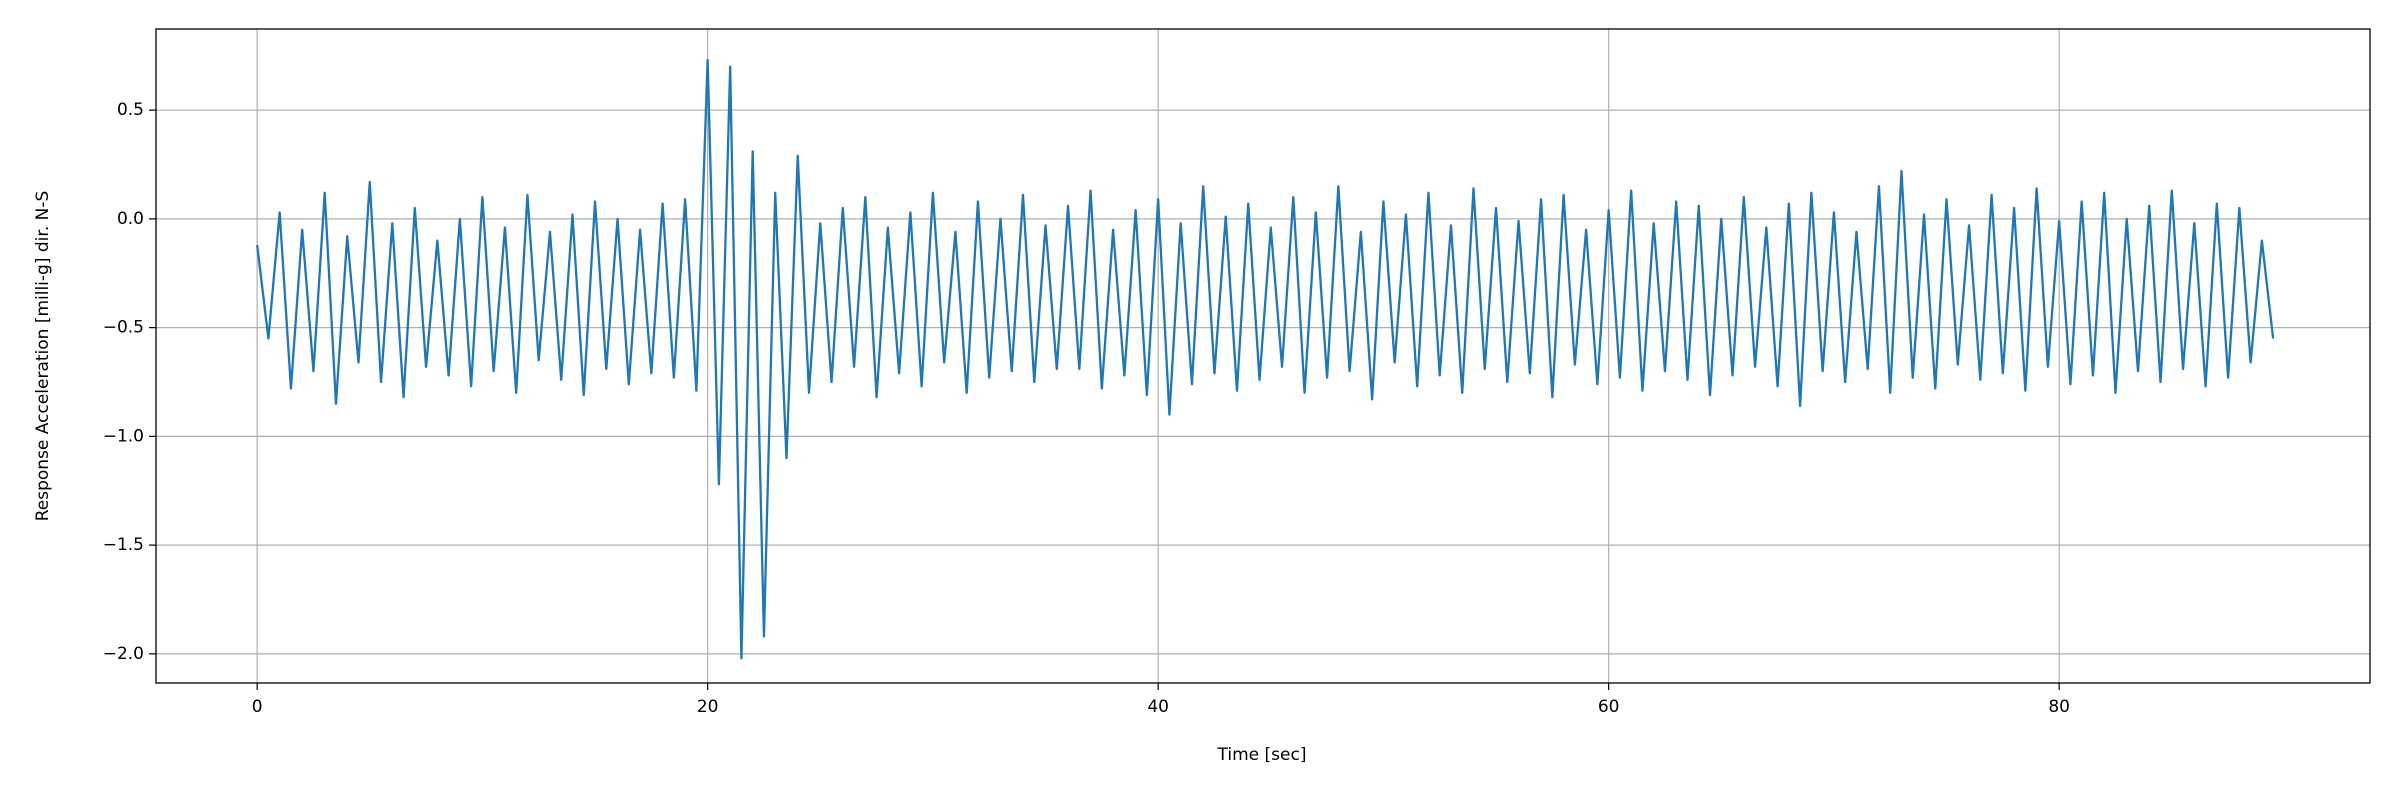 This screenshot has width=2400, height=800. I want to click on y-tick-label: −1.5, so click(123, 545).